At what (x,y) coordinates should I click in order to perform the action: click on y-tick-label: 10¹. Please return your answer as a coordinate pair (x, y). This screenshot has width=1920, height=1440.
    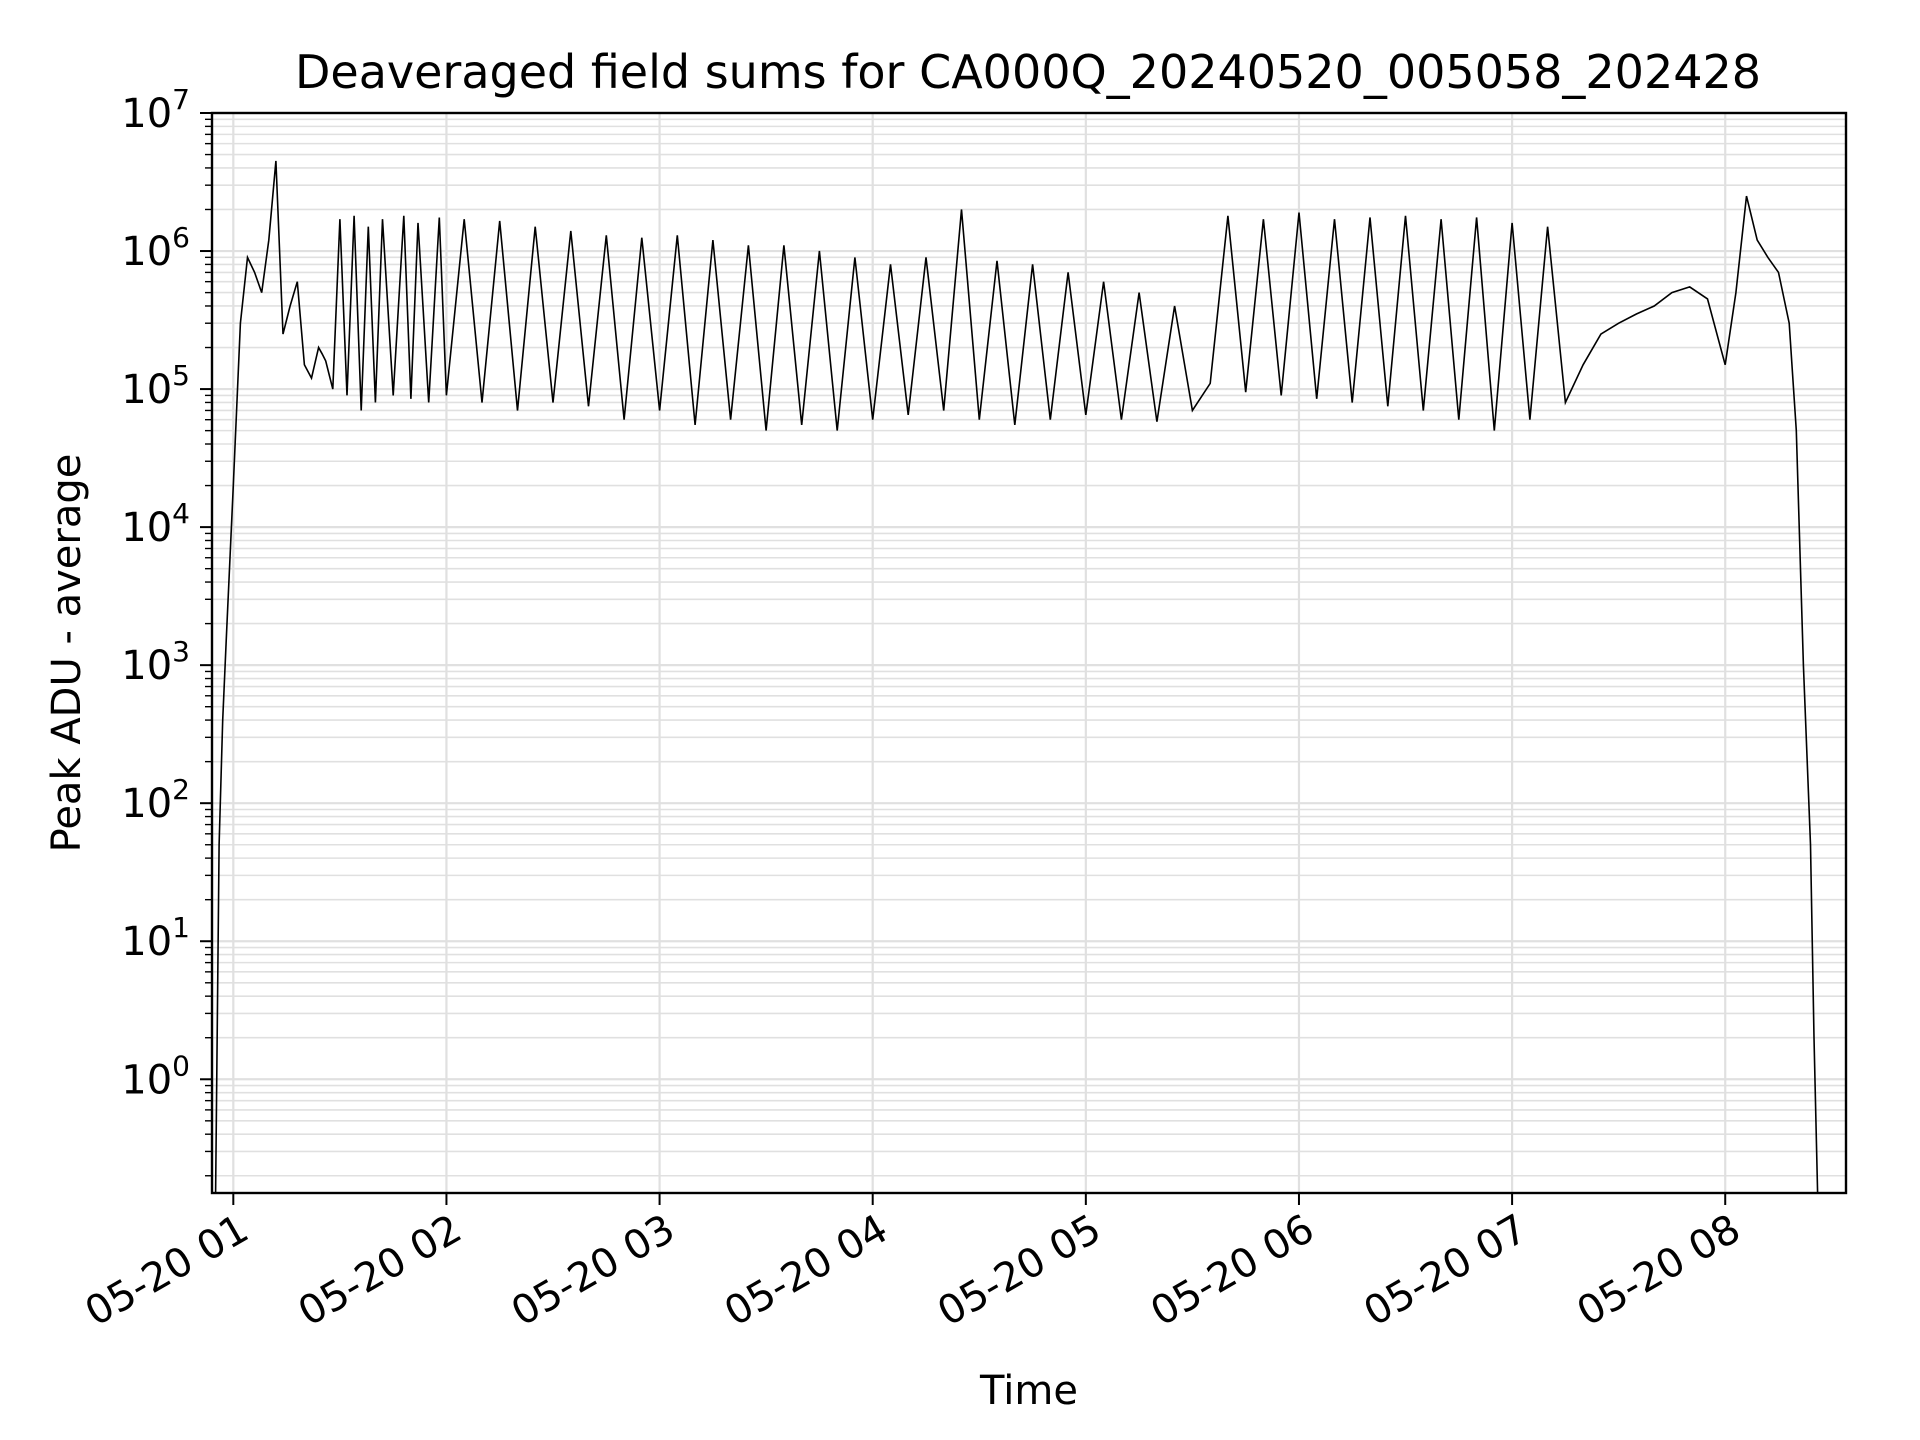
    Looking at the image, I should click on (155, 938).